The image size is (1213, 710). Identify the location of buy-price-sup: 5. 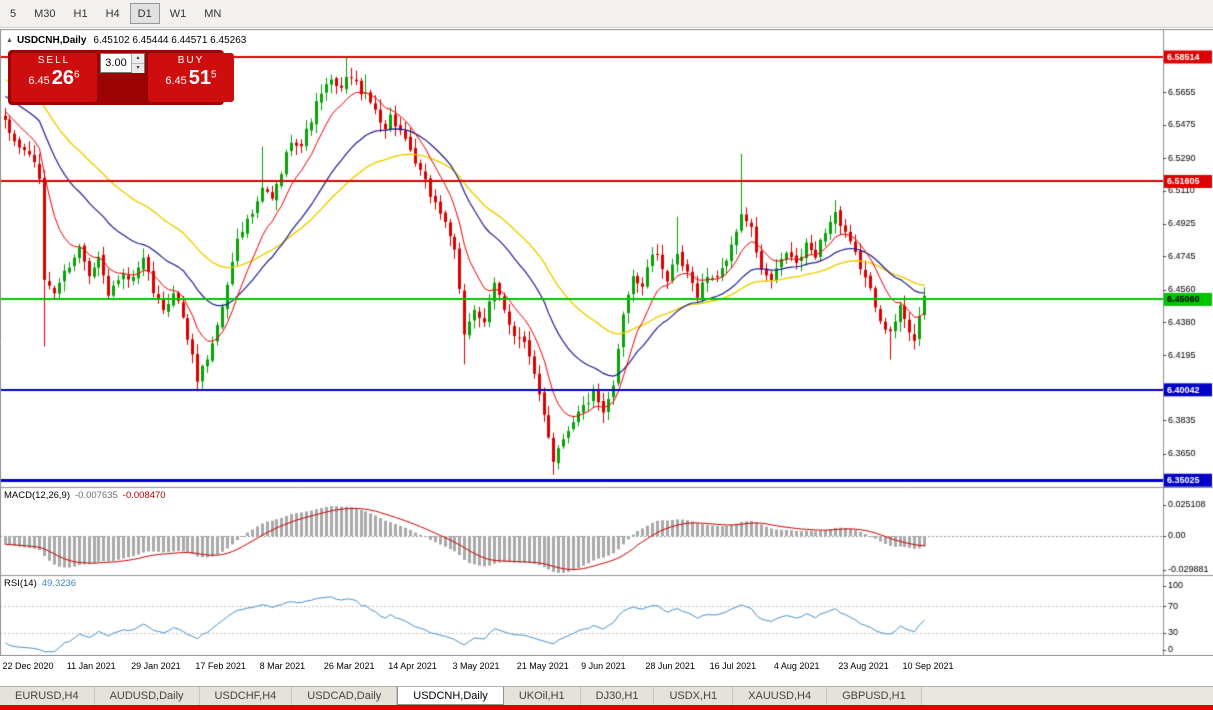
(214, 75).